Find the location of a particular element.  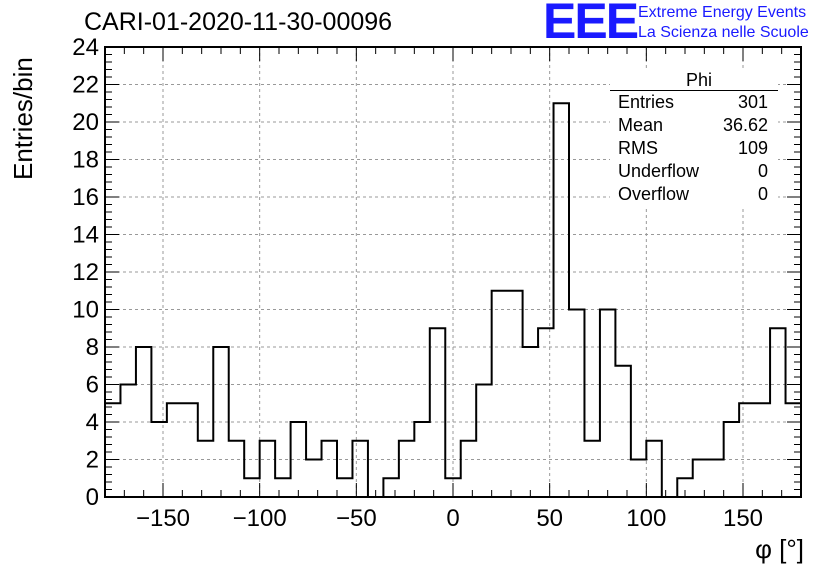

stats-row-mean: Mean 36.62 is located at coordinates (694, 125).